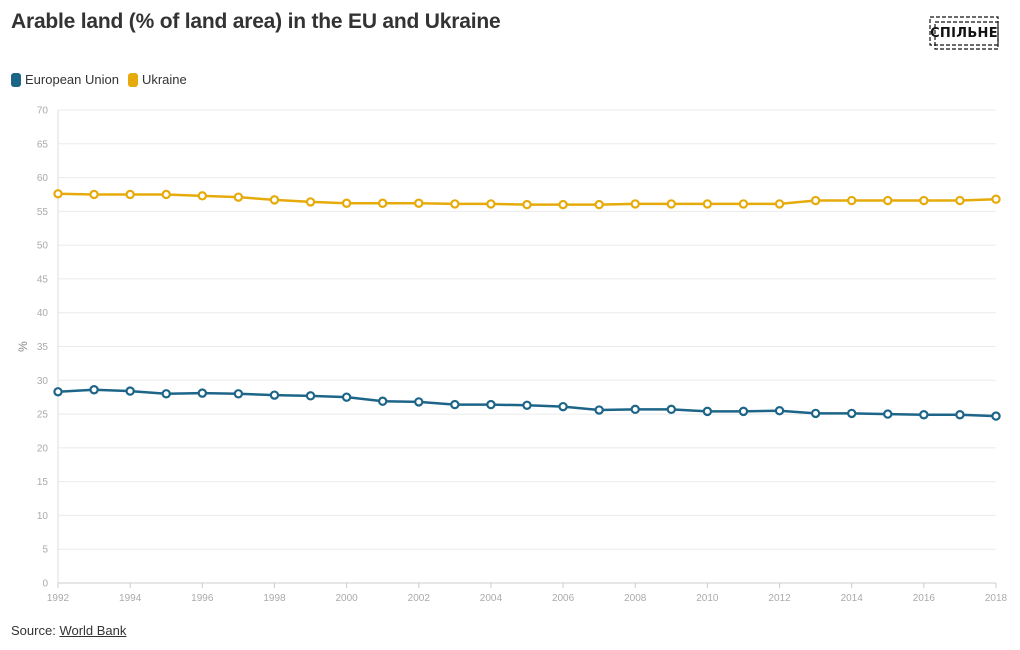 This screenshot has width=1020, height=650. Describe the element at coordinates (924, 598) in the screenshot. I see `x-tick-label: 2016` at that location.